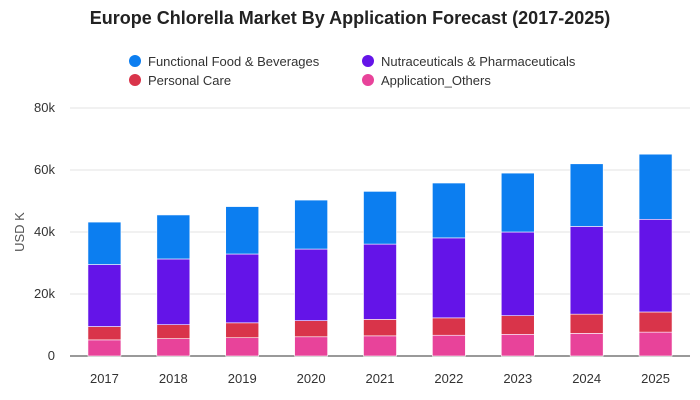 This screenshot has height=400, width=700. Describe the element at coordinates (173, 378) in the screenshot. I see `x-tick-label: 2018` at that location.